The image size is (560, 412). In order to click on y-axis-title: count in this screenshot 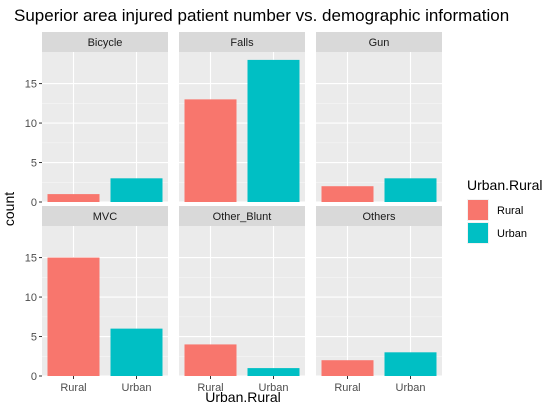, I will do `click(9, 209)`.